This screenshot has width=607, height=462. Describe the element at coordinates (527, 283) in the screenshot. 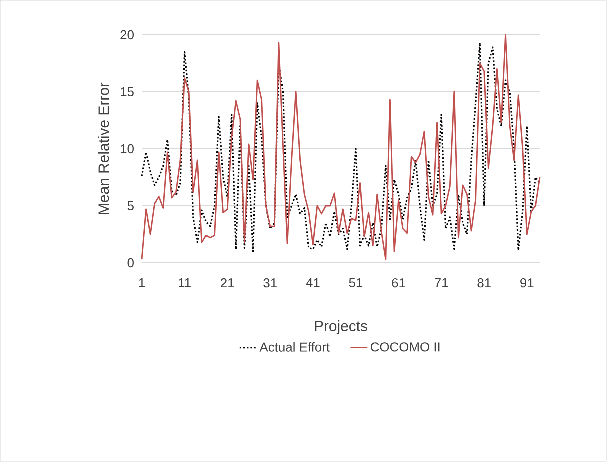

I see `x-tick-label: 91` at that location.